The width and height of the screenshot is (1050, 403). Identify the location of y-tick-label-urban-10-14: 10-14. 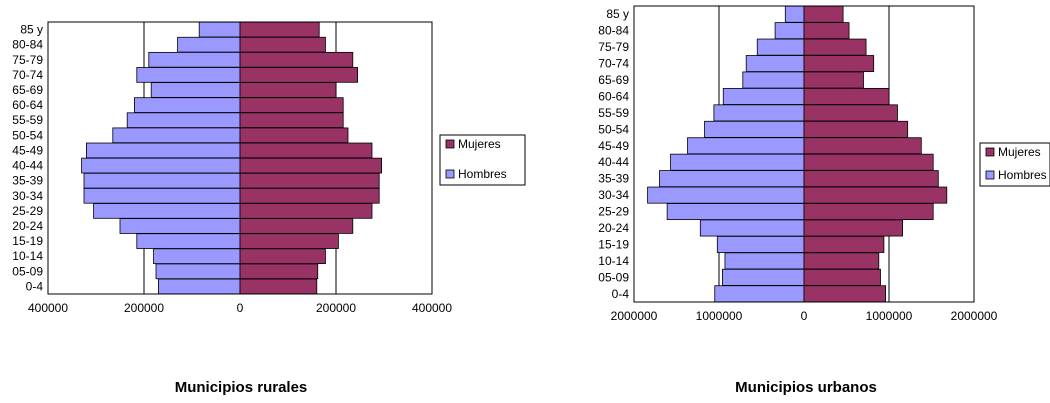
(613, 261).